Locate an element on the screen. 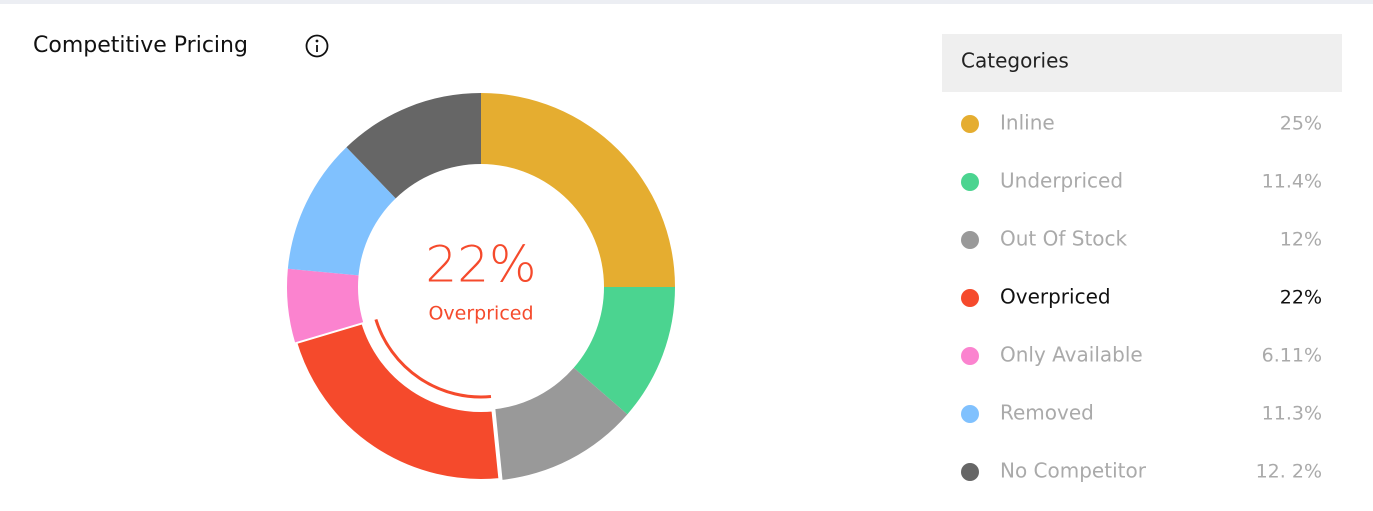 The height and width of the screenshot is (511, 1373). legend-label: Overpriced is located at coordinates (1055, 297).